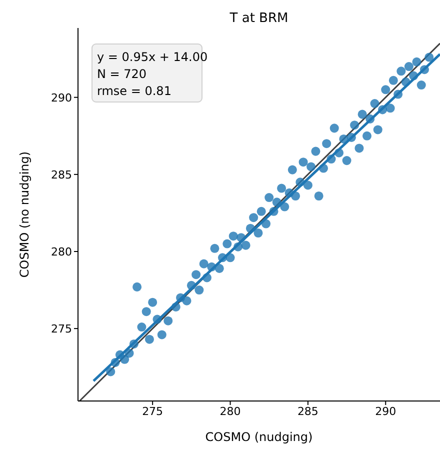 This screenshot has width=440, height=449. I want to click on chart-title: T at BRM, so click(258, 18).